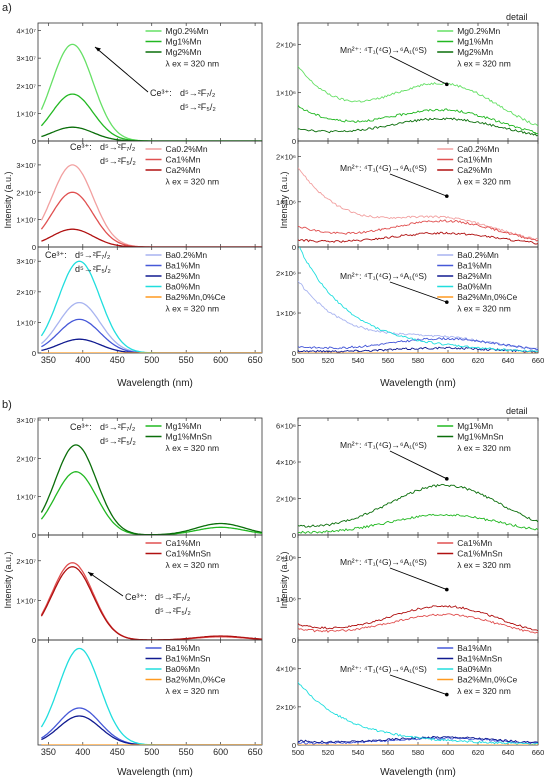 The height and width of the screenshot is (780, 550). I want to click on legend-entry: Ca1%MnSn, so click(189, 554).